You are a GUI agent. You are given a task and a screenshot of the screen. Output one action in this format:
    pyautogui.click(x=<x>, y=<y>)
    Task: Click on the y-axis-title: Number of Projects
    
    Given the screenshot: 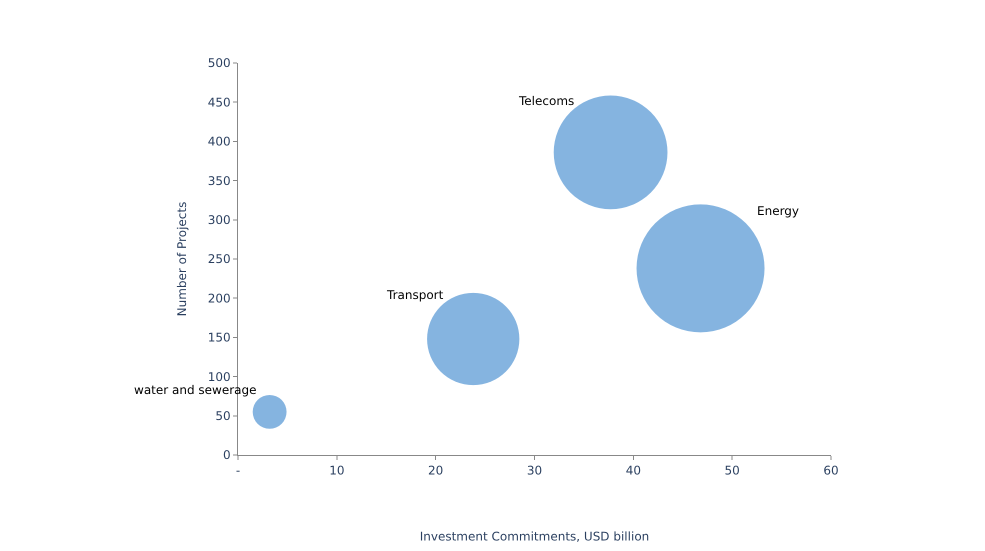 What is the action you would take?
    pyautogui.click(x=181, y=259)
    